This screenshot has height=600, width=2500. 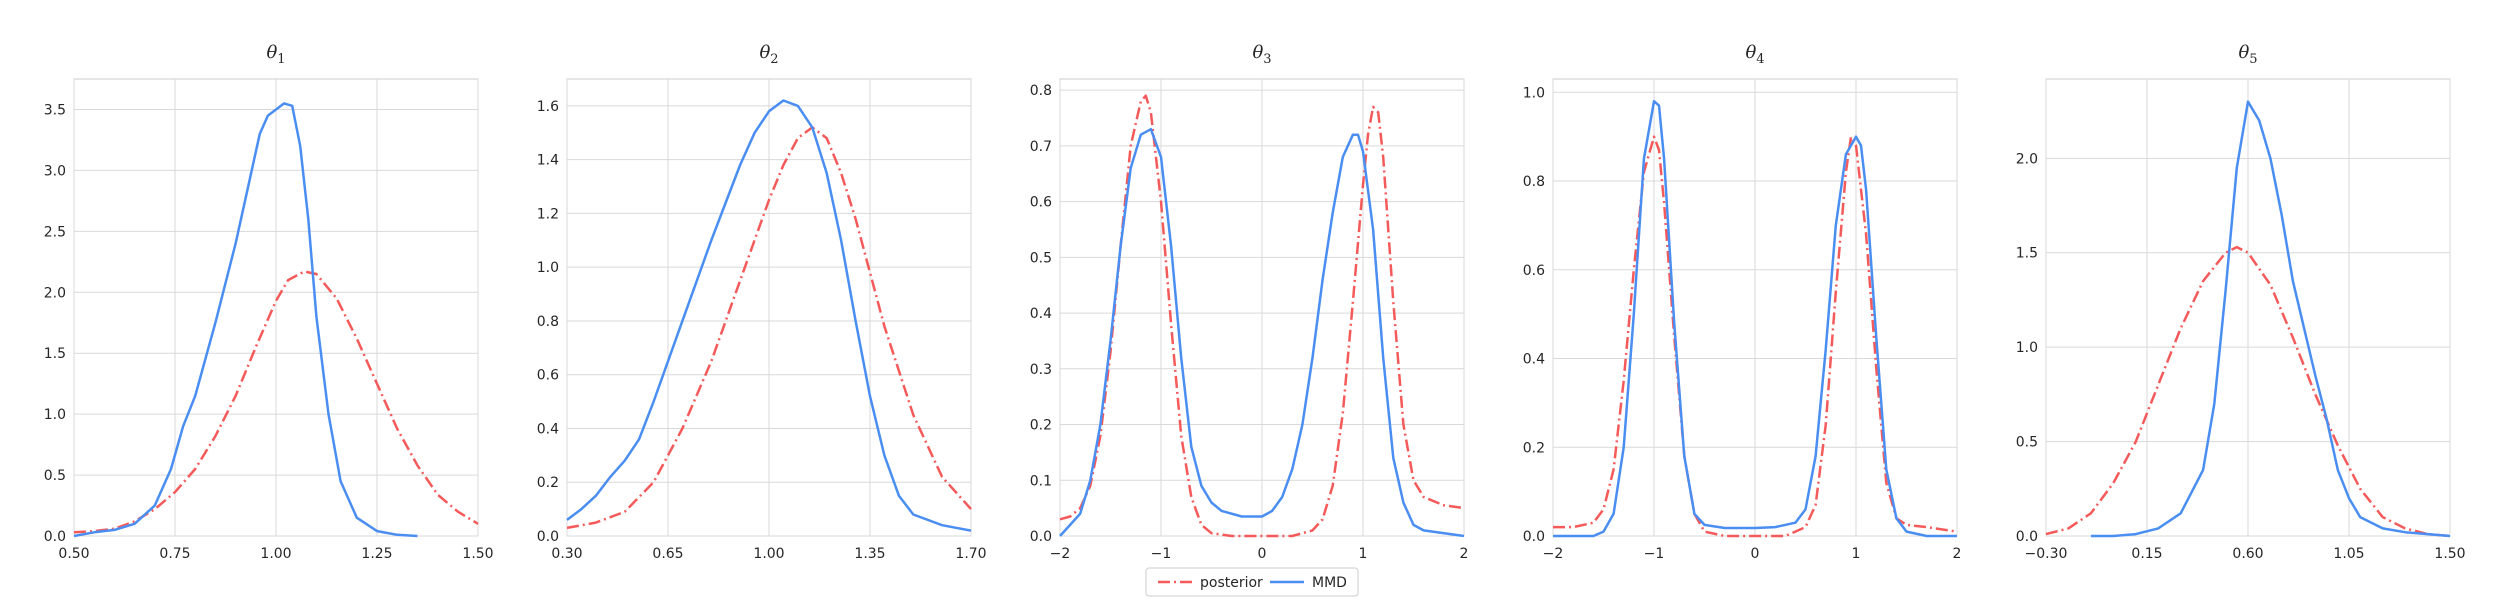 What do you see at coordinates (548, 214) in the screenshot?
I see `y-tick-label: 1.2` at bounding box center [548, 214].